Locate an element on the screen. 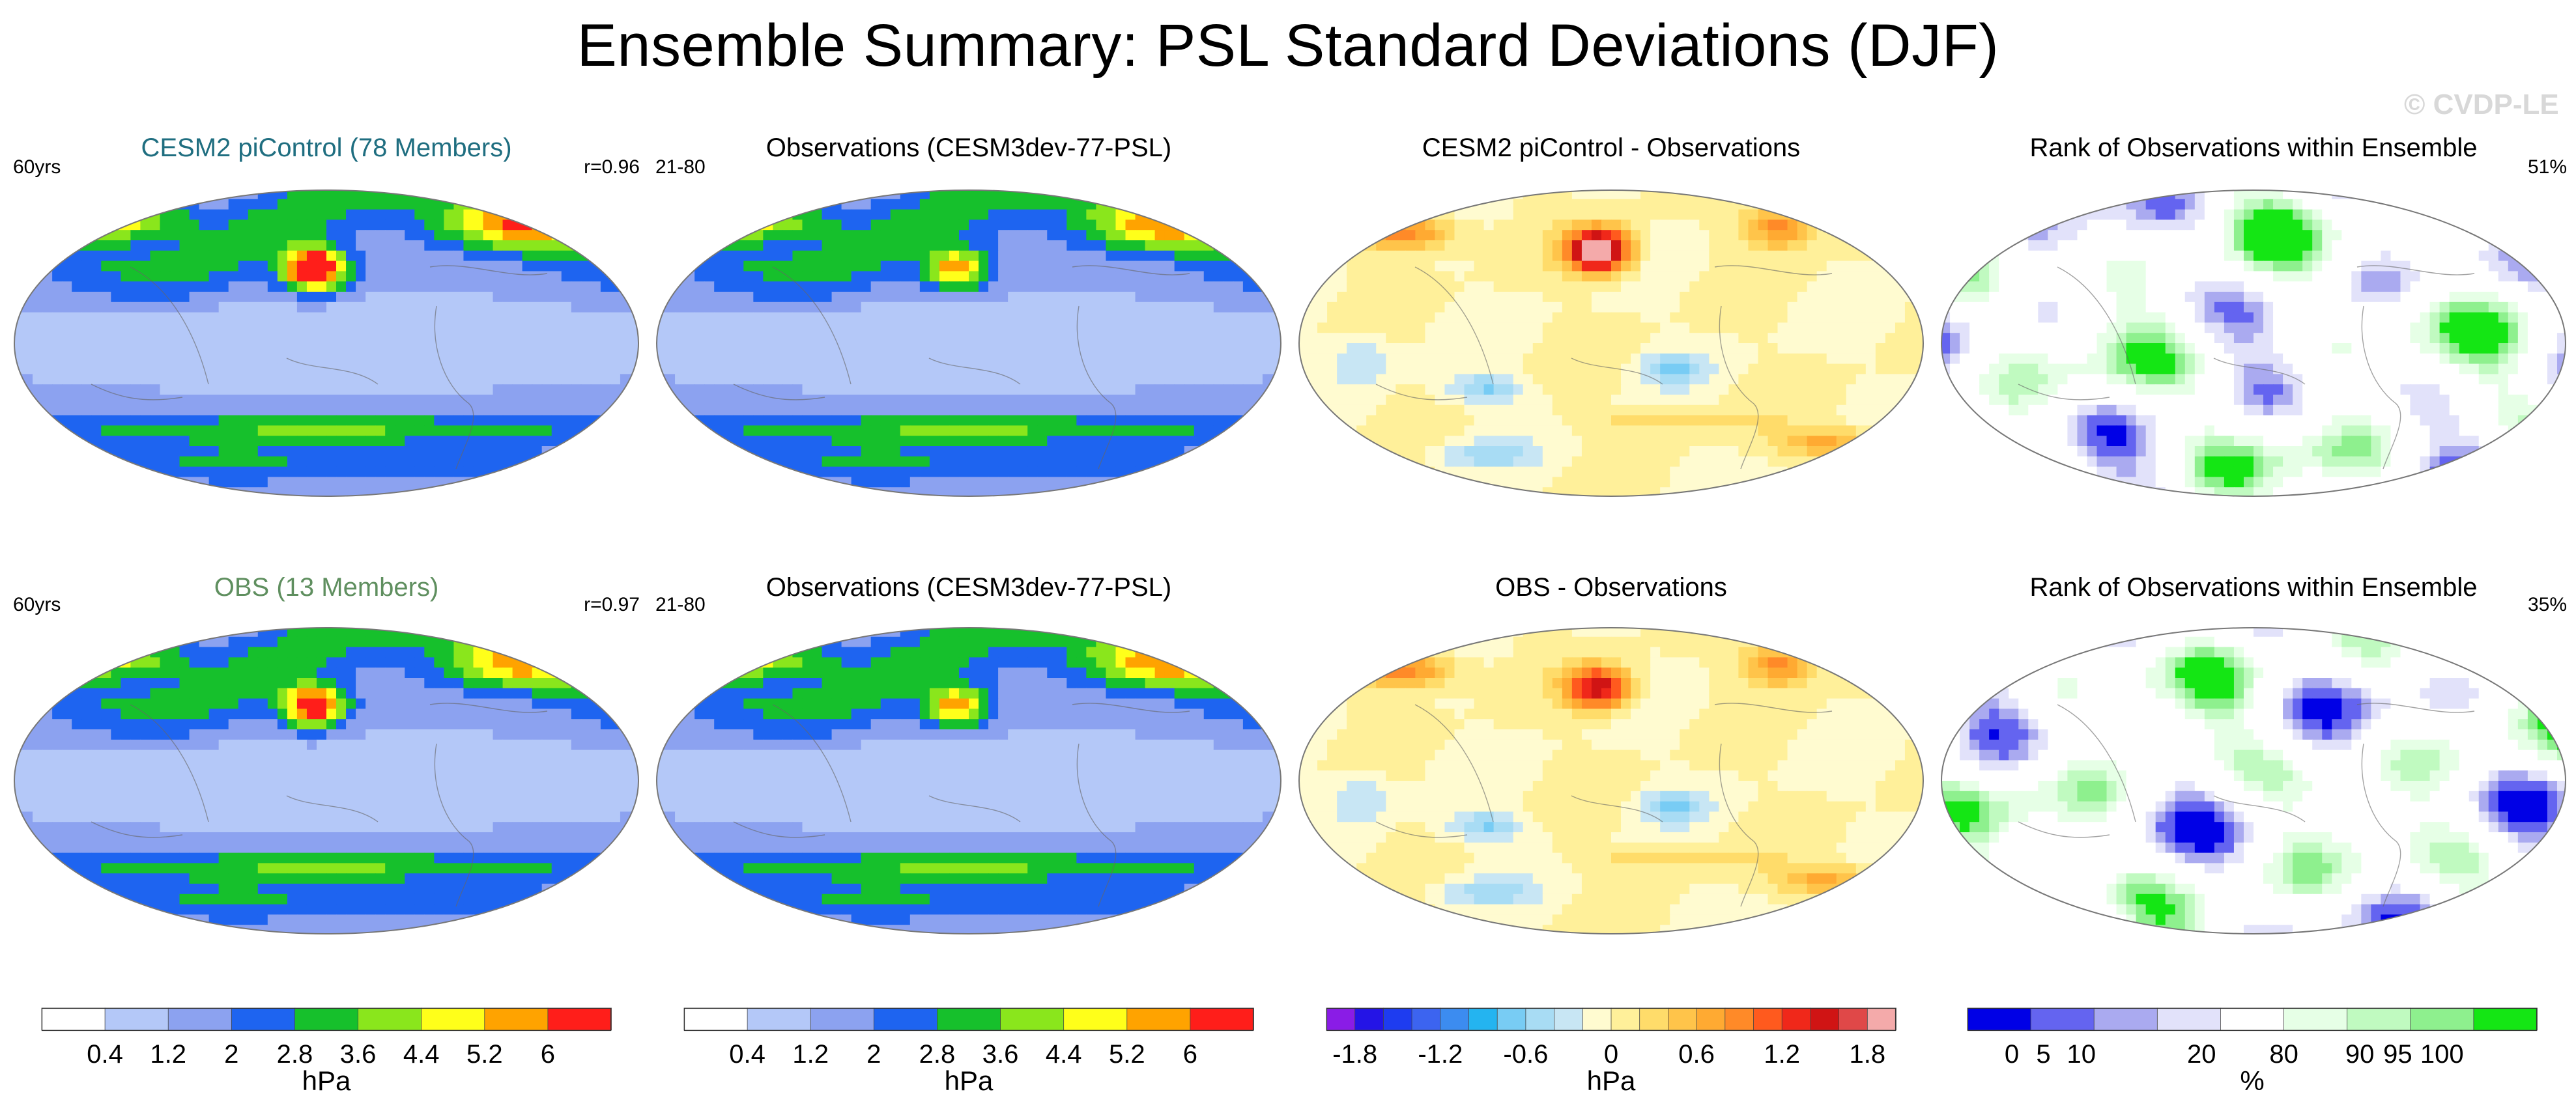  panel-title: OBS - Observations is located at coordinates (1611, 588).